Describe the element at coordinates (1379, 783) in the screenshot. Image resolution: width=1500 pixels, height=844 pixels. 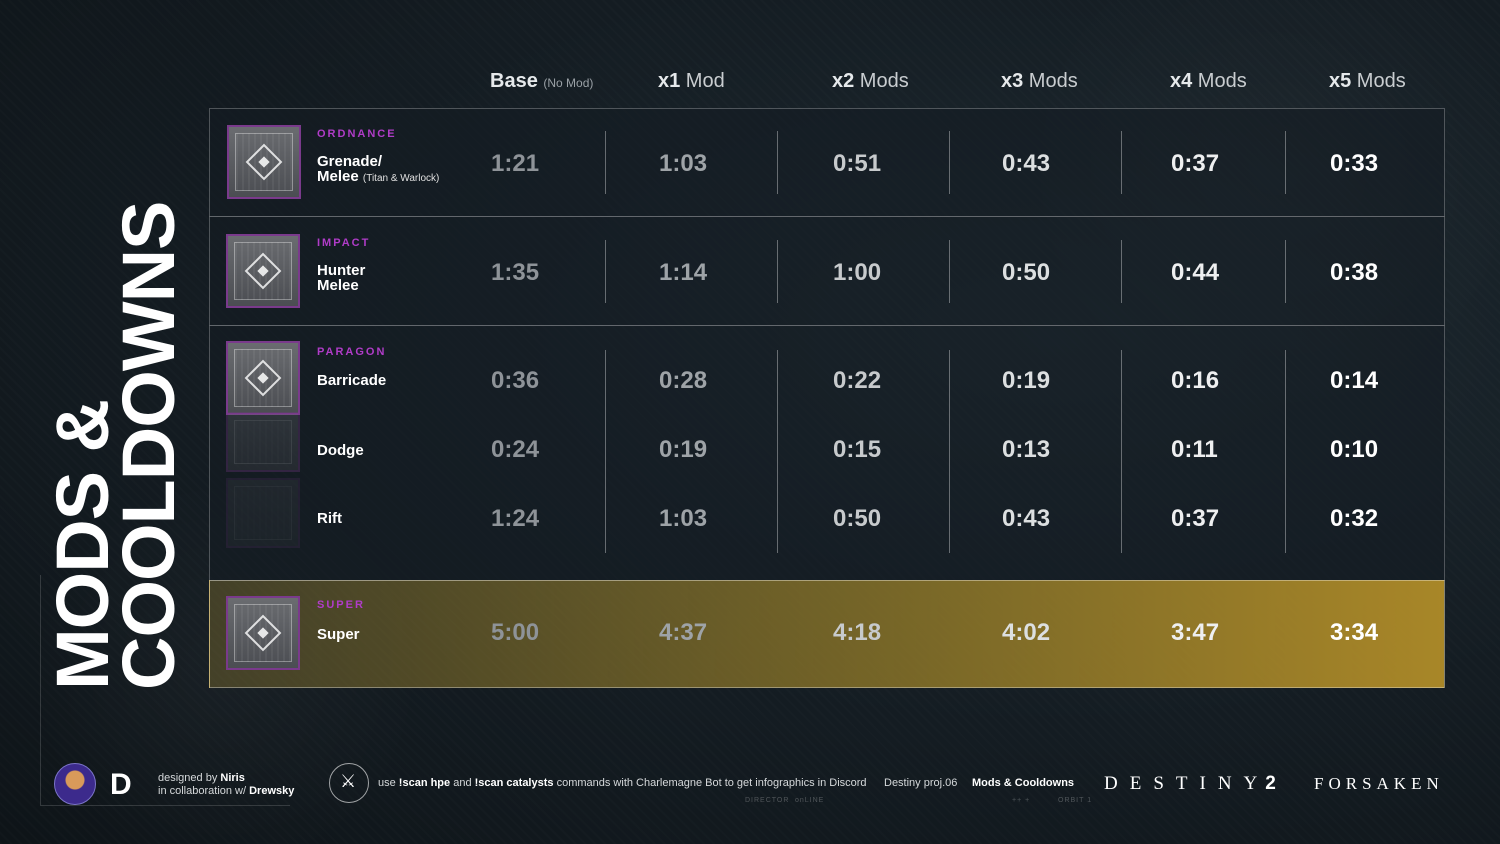
I see `forsaken-logo: FORSAKEN` at that location.